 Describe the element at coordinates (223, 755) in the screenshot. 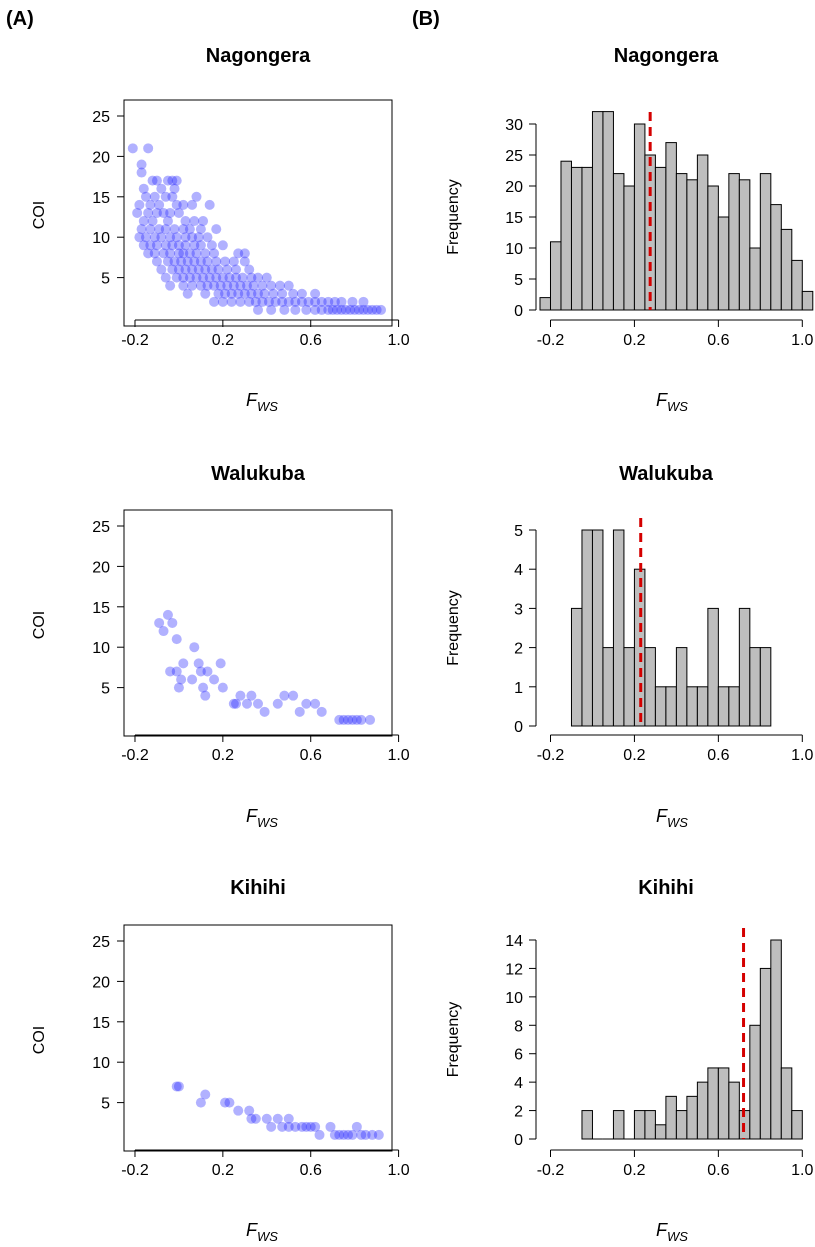

I see `x-tick-label: 0.2` at that location.